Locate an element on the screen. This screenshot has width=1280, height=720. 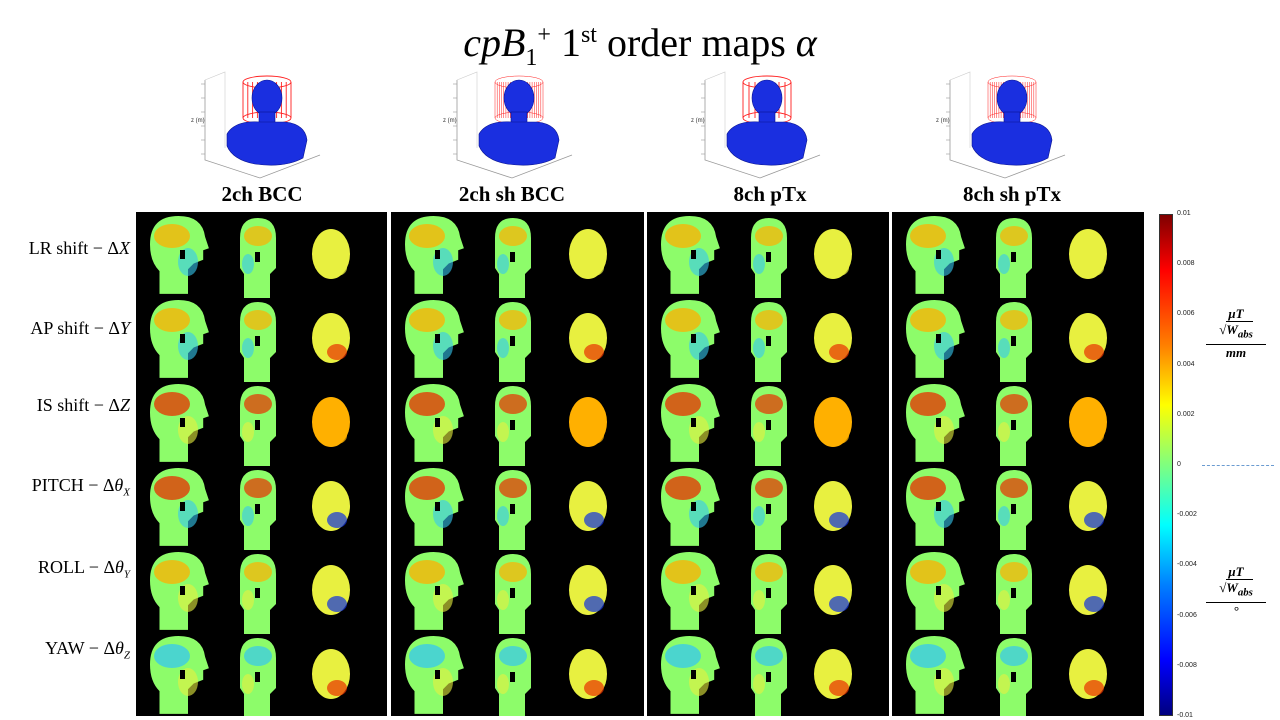
title-main: cpB is located at coordinates (494, 42).